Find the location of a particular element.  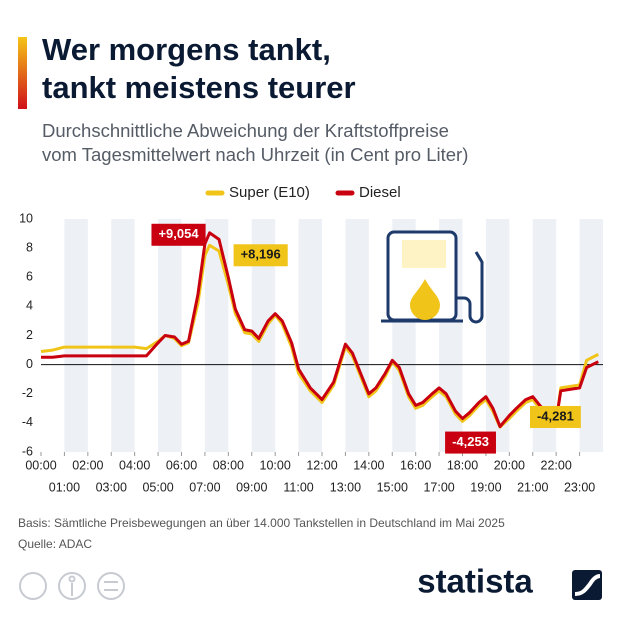

data-label-text: +9,054 is located at coordinates (178, 233).